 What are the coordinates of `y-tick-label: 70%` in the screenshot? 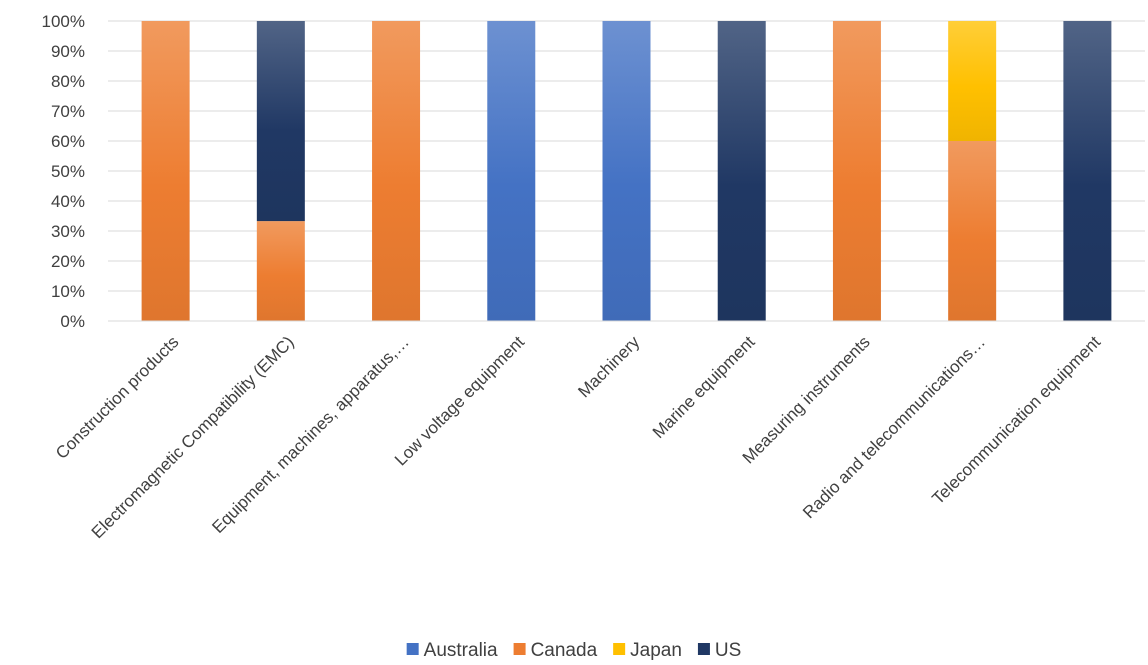 It's located at (68, 111).